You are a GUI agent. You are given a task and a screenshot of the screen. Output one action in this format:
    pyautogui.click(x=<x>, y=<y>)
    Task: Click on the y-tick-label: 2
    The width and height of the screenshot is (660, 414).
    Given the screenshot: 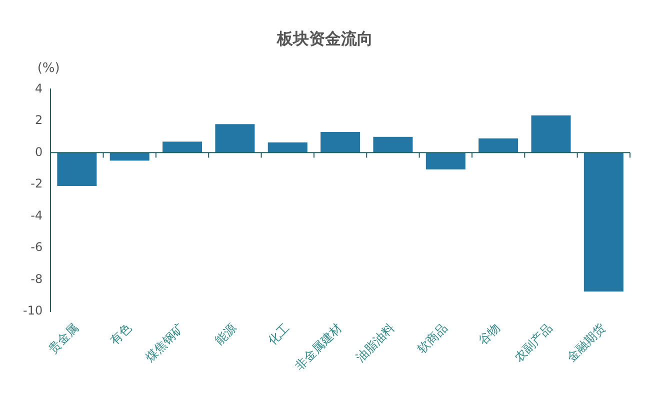 What is the action you would take?
    pyautogui.click(x=38, y=120)
    